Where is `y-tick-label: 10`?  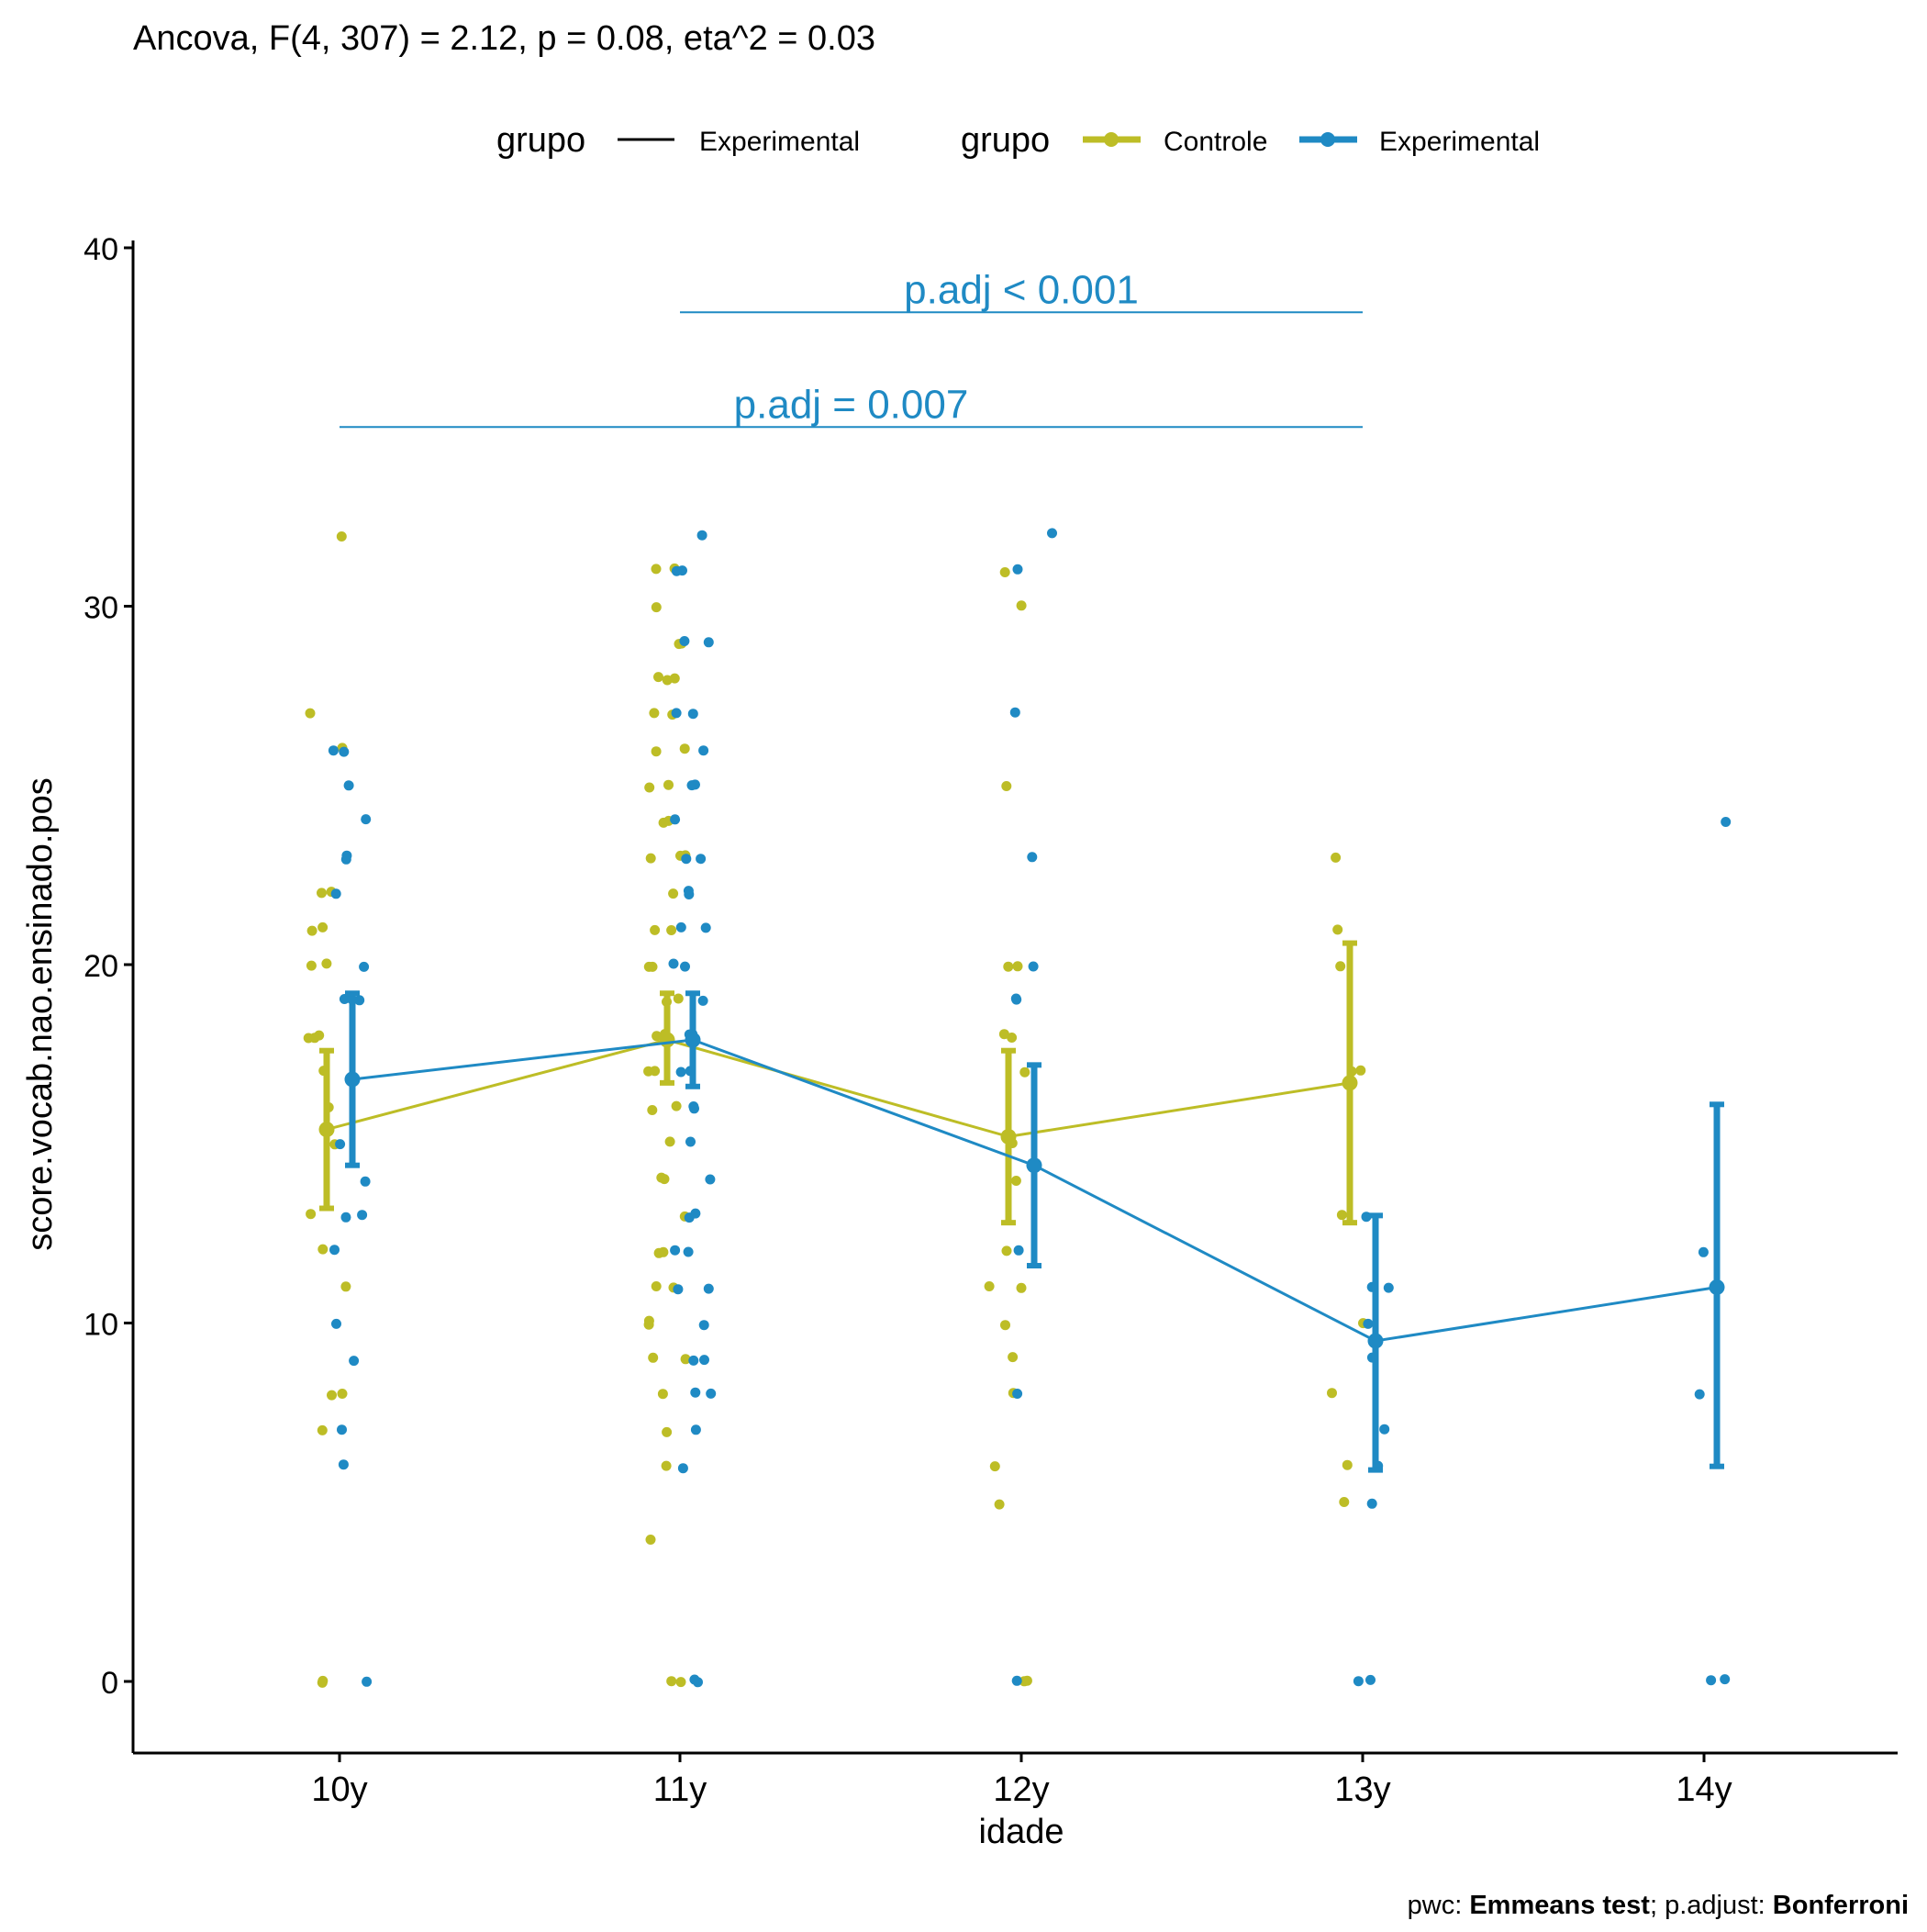
y-tick-label: 10 is located at coordinates (101, 1325).